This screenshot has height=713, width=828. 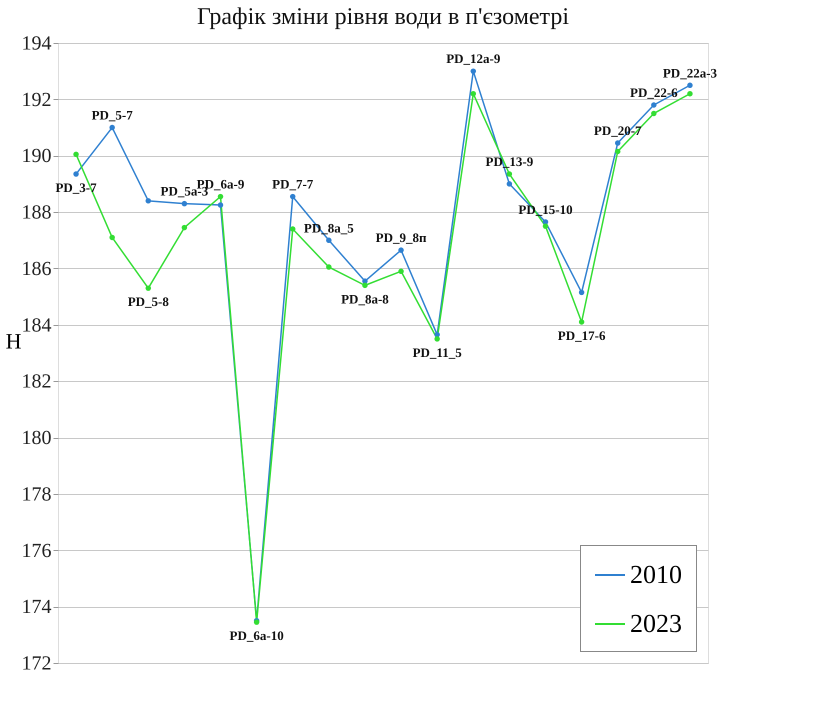 What do you see at coordinates (257, 636) in the screenshot?
I see `x-tick-label: PD_6a-10` at bounding box center [257, 636].